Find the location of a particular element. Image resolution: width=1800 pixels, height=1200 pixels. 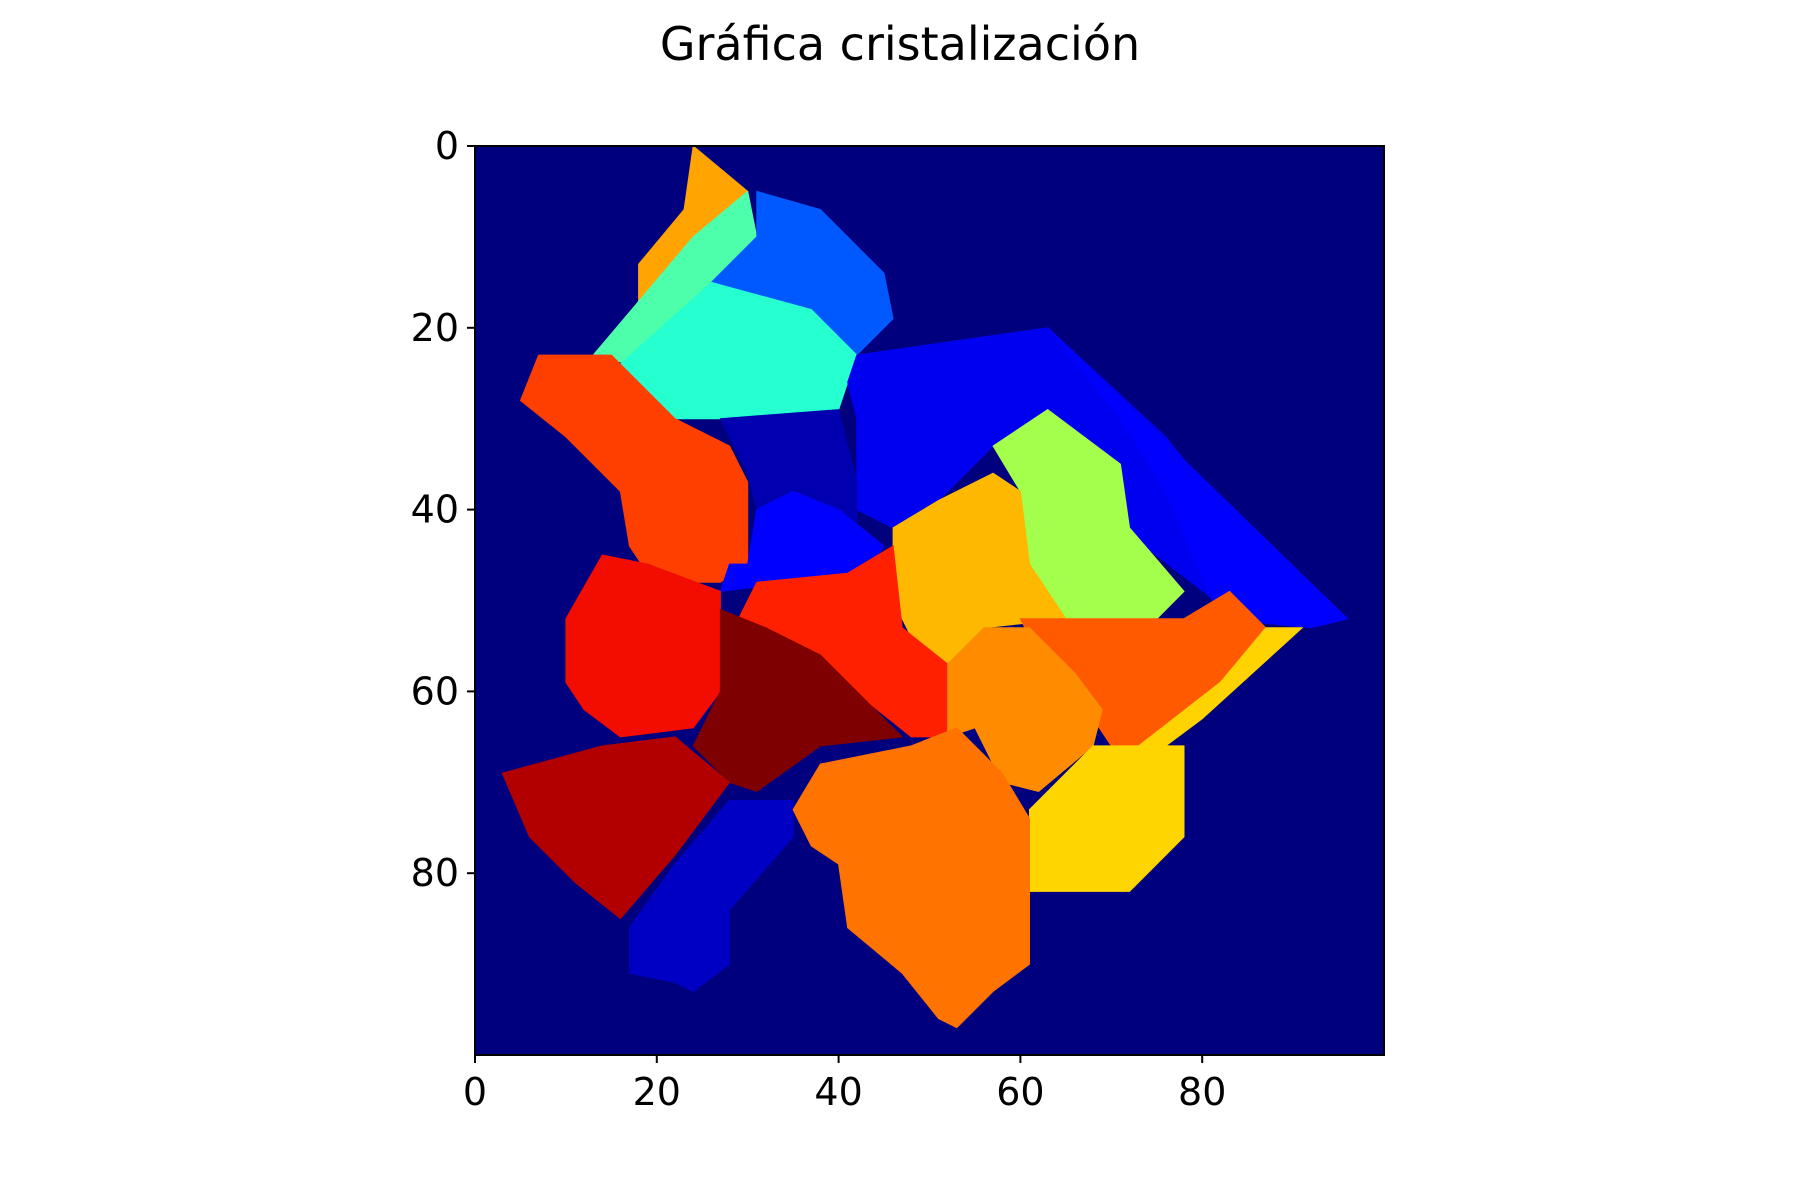

x-tick-label: 0 is located at coordinates (475, 1092).